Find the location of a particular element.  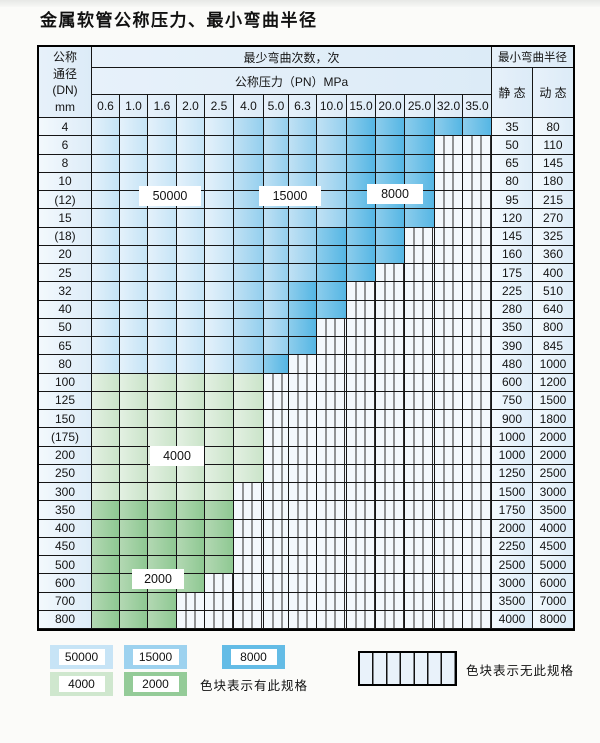

dn-header-line: mm is located at coordinates (65, 106).